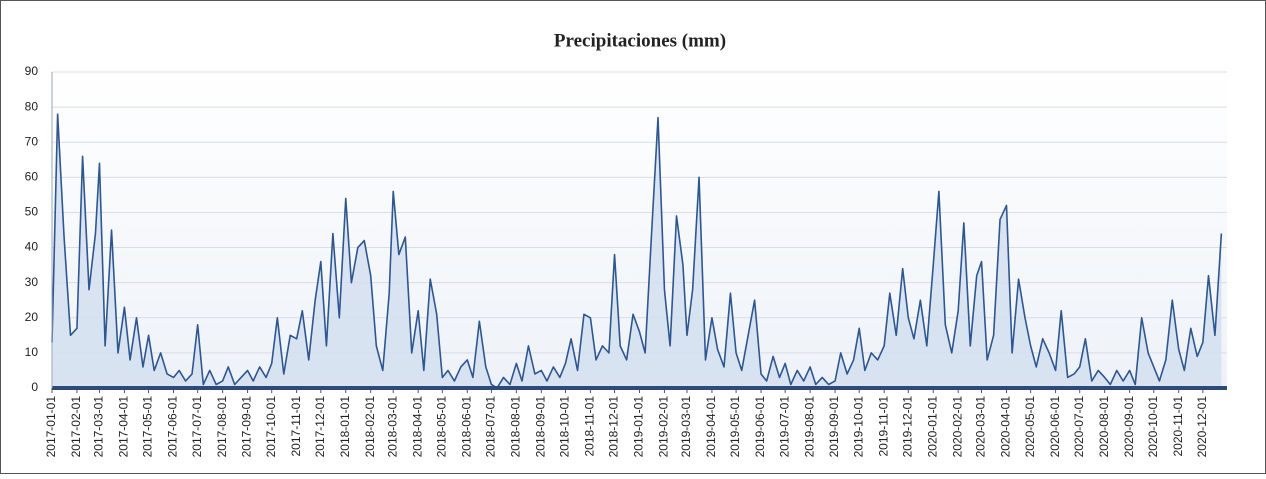 The image size is (1266, 479). Describe the element at coordinates (32, 177) in the screenshot. I see `y-tick-label: 60` at that location.